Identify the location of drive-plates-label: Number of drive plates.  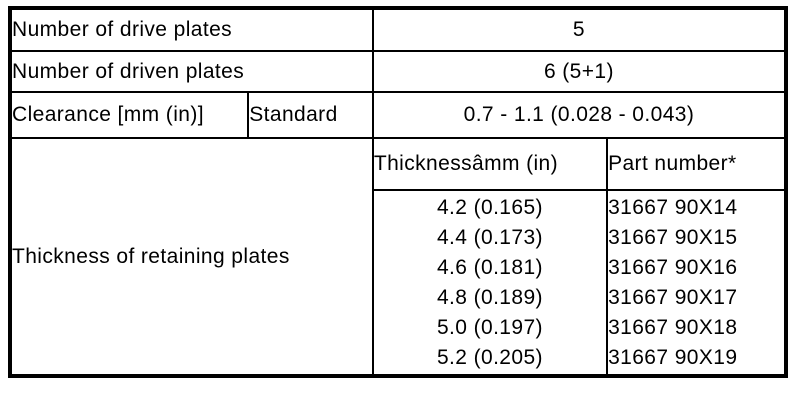
(191, 29).